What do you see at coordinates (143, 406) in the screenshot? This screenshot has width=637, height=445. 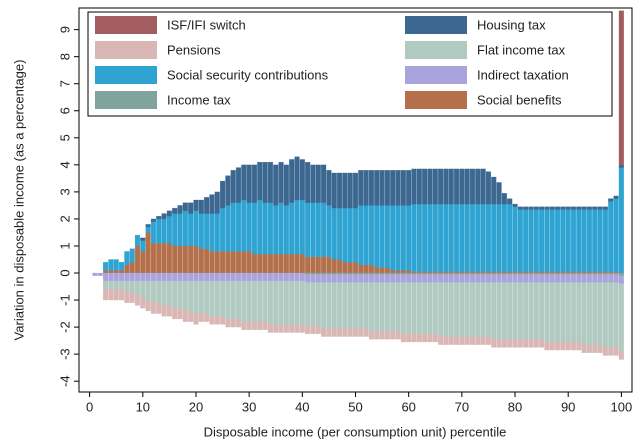 I see `x-tick-label: 10` at bounding box center [143, 406].